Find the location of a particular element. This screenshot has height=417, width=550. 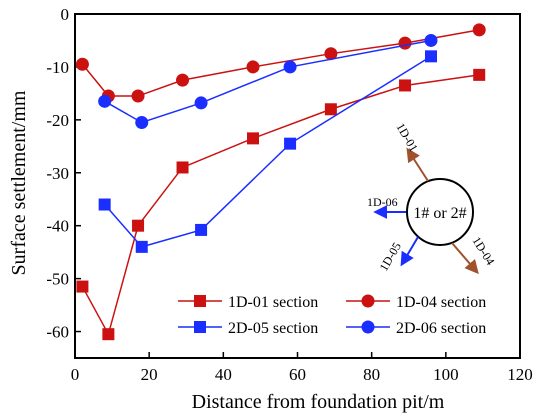

x-tick-label: 20 is located at coordinates (149, 374).